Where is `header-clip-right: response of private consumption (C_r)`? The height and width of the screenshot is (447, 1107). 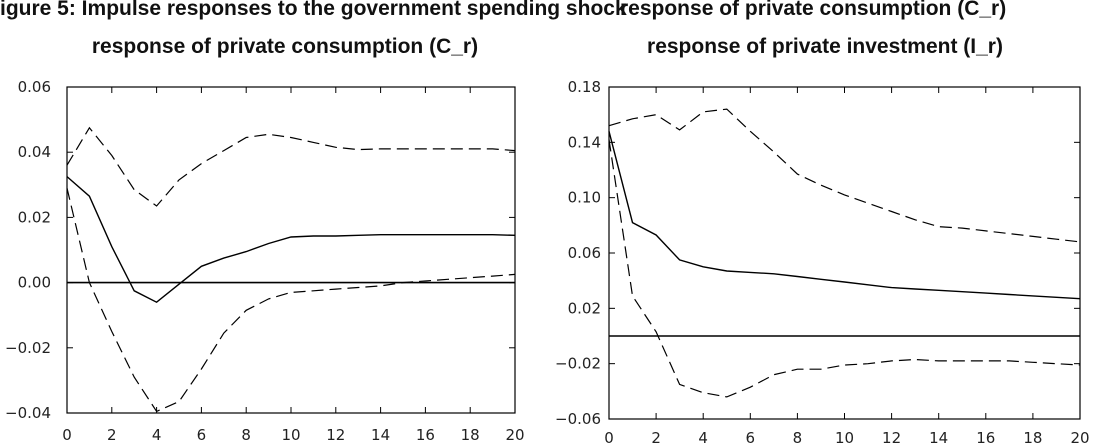 header-clip-right: response of private consumption (C_r) is located at coordinates (813, 10).